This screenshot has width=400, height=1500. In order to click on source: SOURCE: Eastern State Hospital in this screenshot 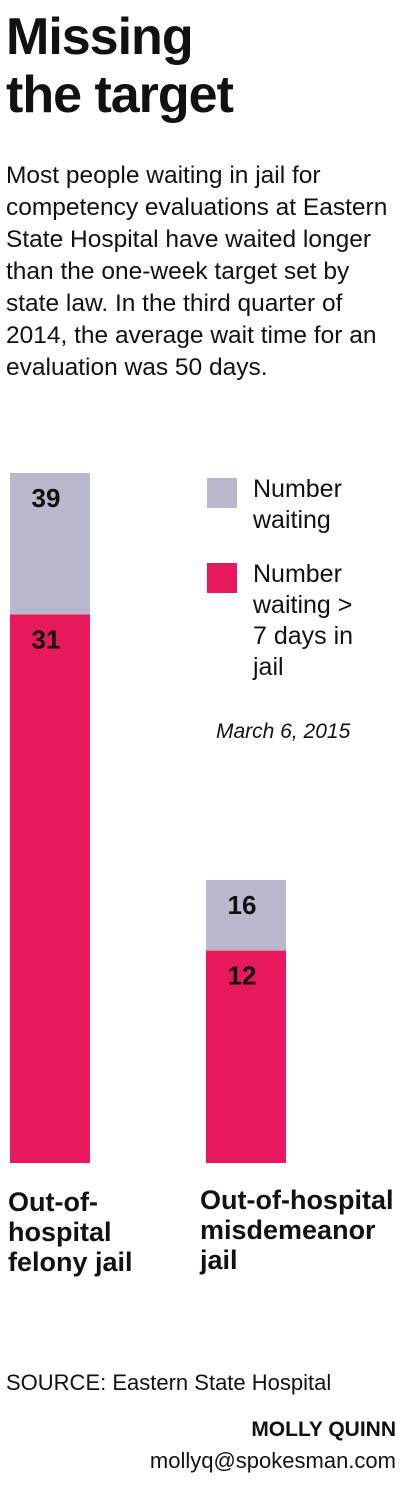, I will do `click(169, 1382)`.